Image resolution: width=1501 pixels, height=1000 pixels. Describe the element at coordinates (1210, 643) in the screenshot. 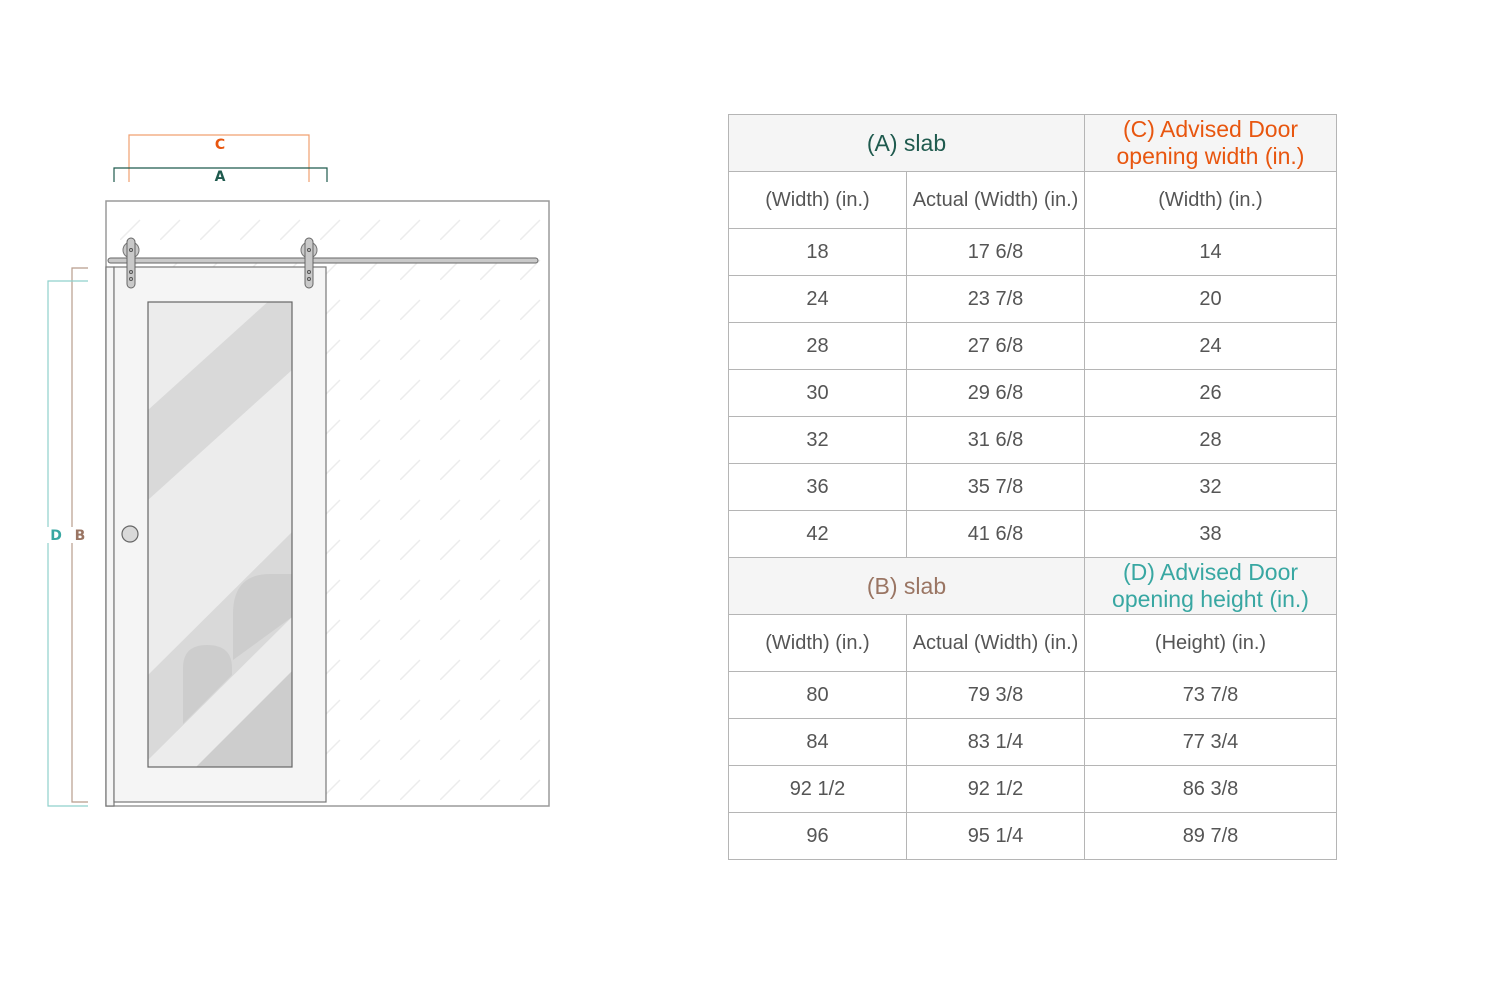

I see `column-header: (Height) (in.)` at that location.